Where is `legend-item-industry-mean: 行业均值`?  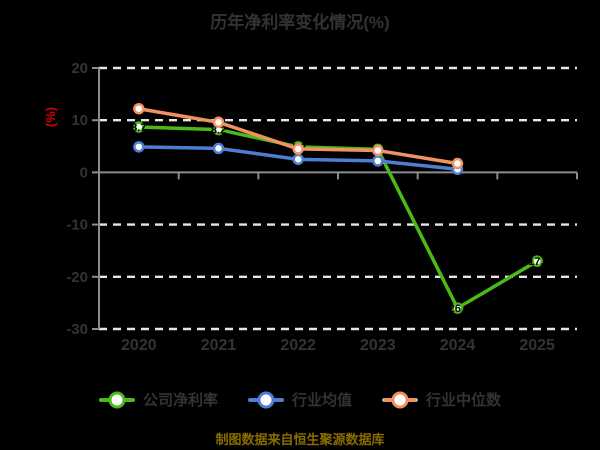
legend-item-industry-mean: 行业均值 is located at coordinates (299, 399).